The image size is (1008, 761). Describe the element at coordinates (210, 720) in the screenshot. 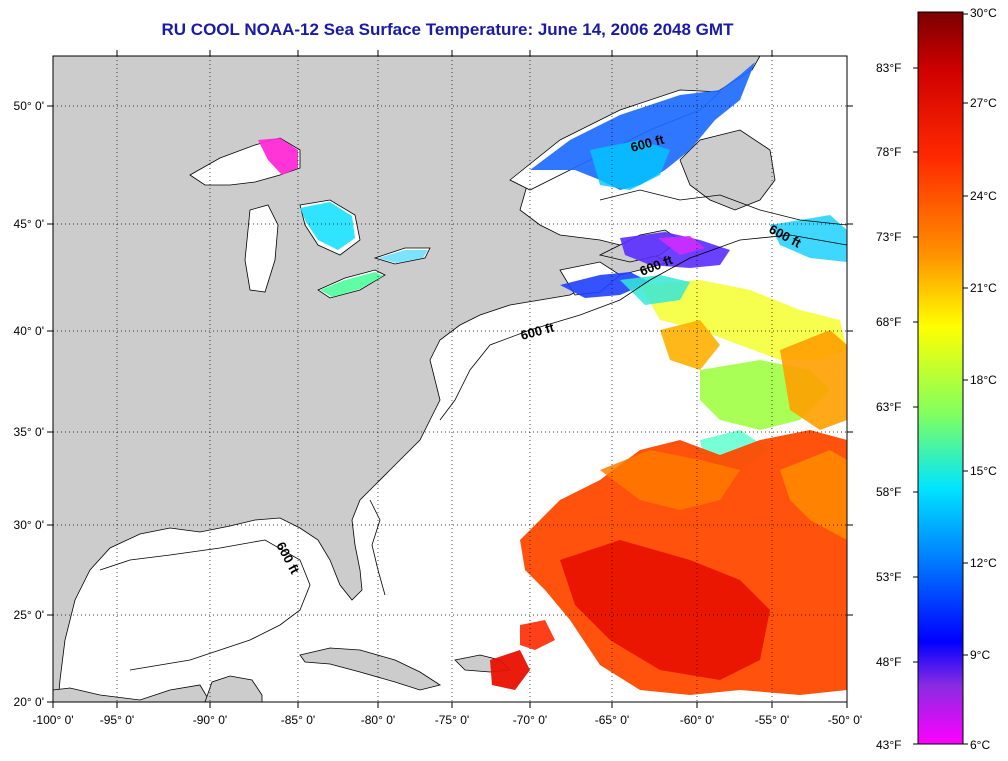

I see `lon-label: -90° 0'` at that location.